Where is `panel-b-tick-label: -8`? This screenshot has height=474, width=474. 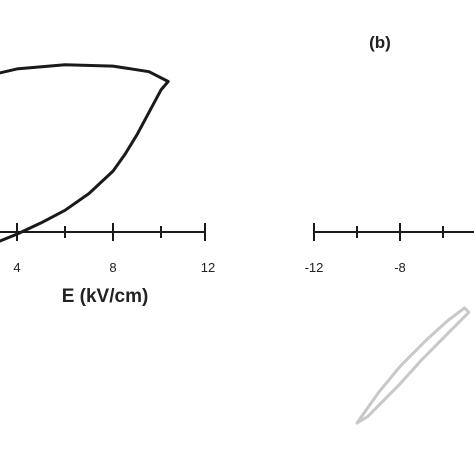 panel-b-tick-label: -8 is located at coordinates (400, 267).